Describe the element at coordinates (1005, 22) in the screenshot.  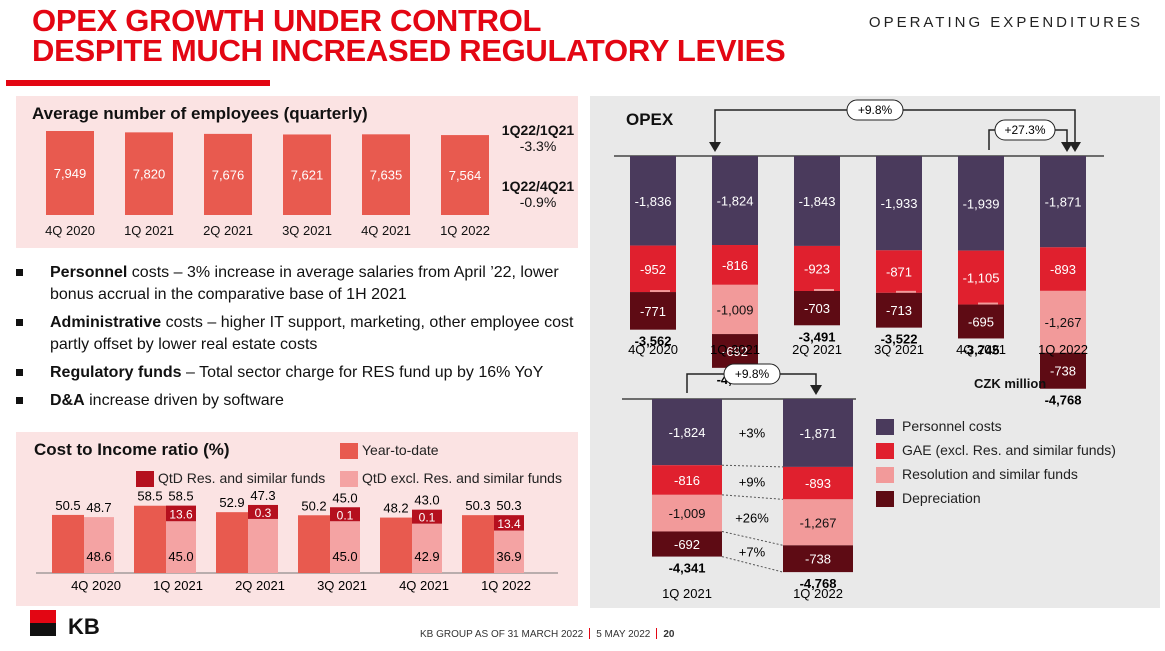
I see `section-label: OPERATING EXPENDITURES` at that location.